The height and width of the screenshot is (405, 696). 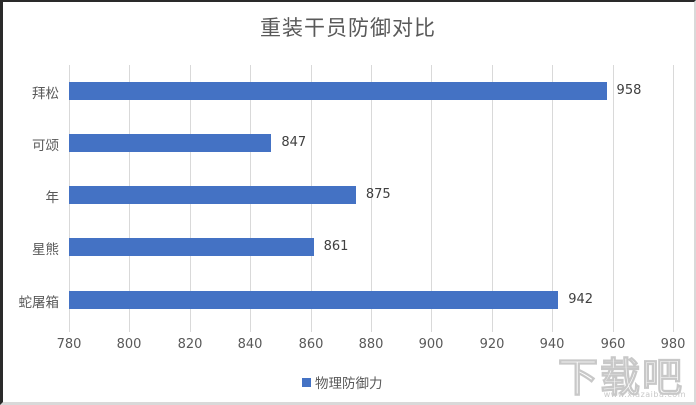 I want to click on x-tick-label: 940, so click(x=552, y=344).